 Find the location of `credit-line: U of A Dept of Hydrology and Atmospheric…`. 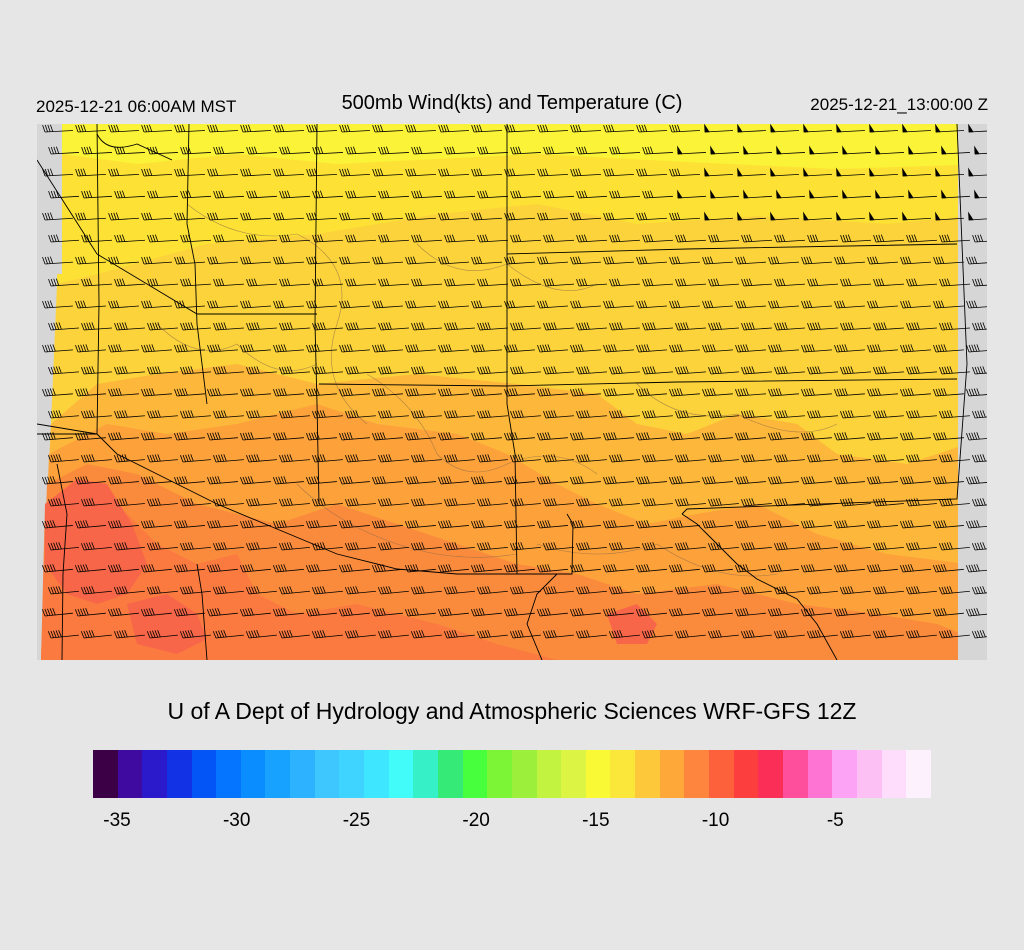

credit-line: U of A Dept of Hydrology and Atmospheric… is located at coordinates (512, 711).